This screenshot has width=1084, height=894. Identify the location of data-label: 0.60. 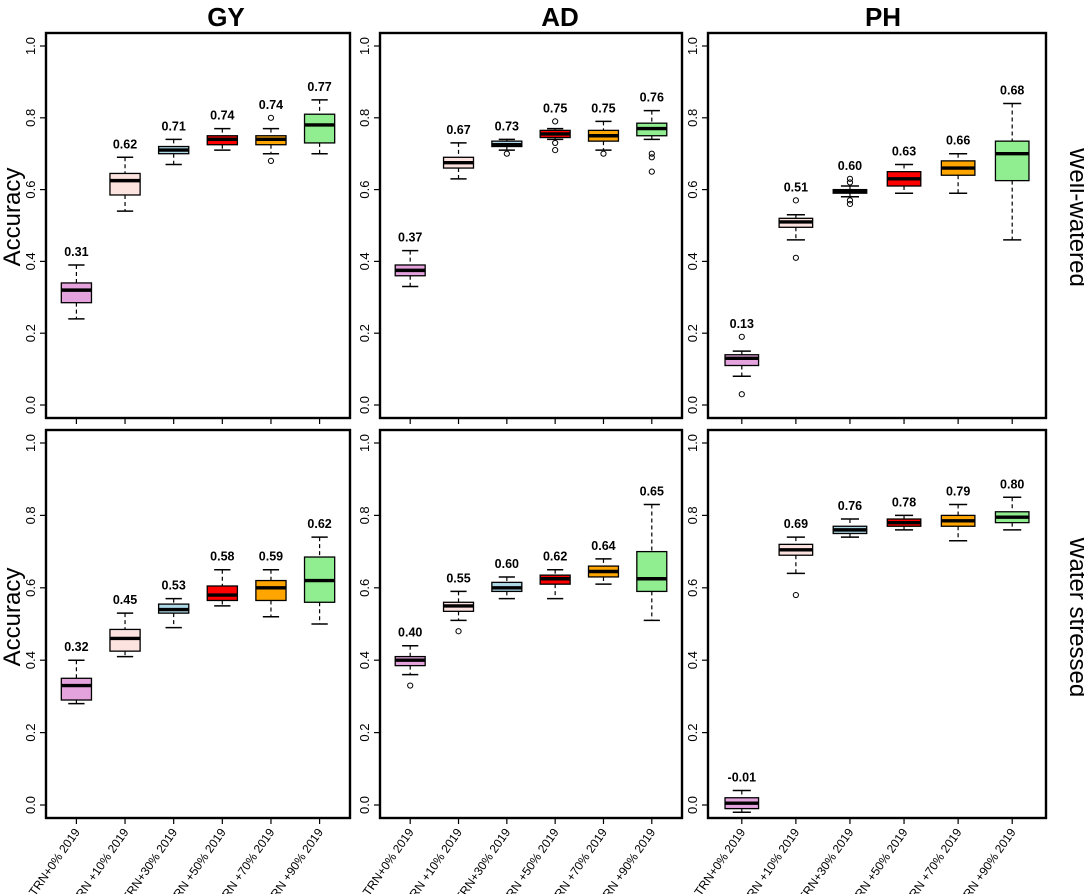
(850, 166).